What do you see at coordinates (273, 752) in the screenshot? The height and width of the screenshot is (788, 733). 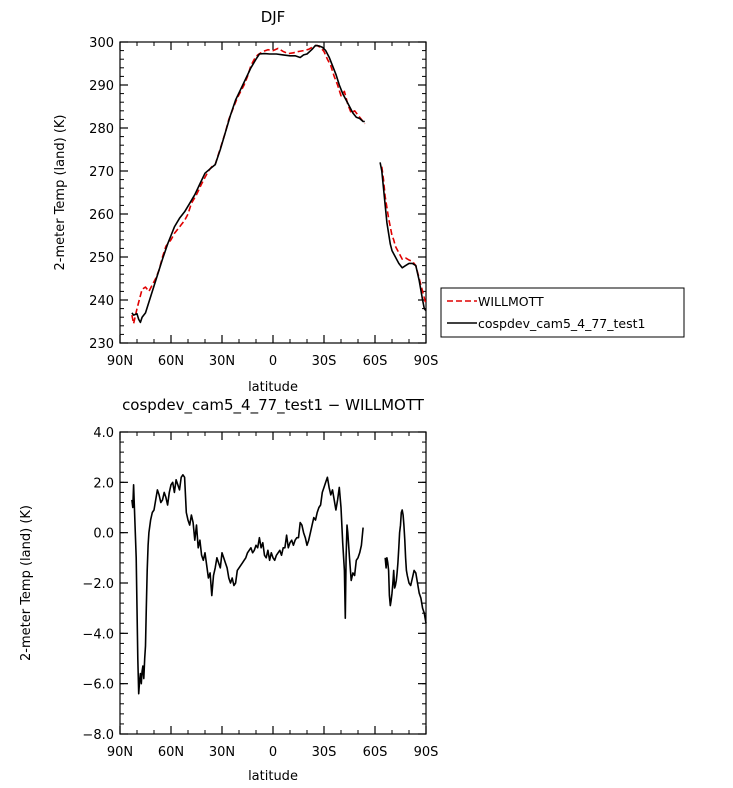 I see `bottom-x-tick-label: 0` at bounding box center [273, 752].